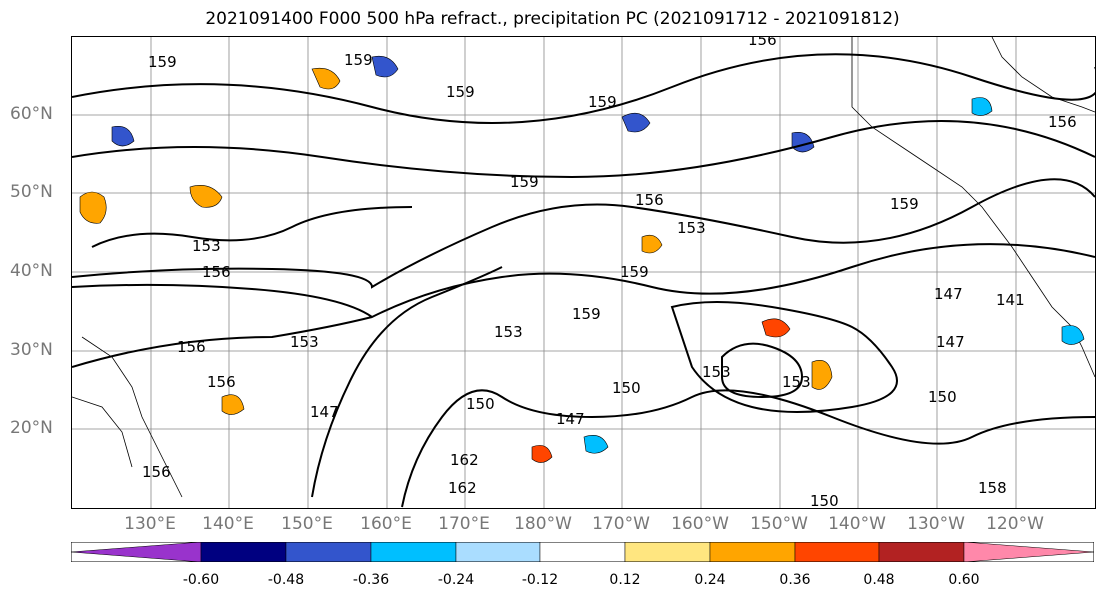 This screenshot has width=1105, height=601. Describe the element at coordinates (540, 580) in the screenshot. I see `colorbar-tick-label: -0.12` at that location.